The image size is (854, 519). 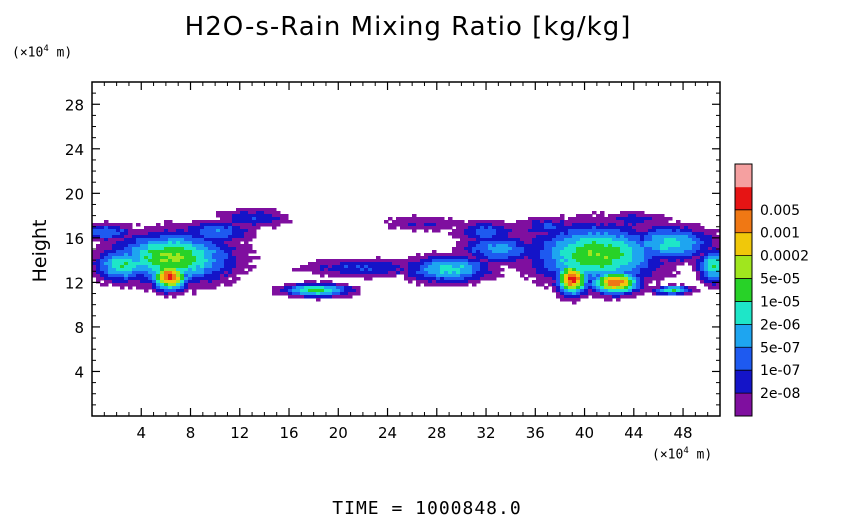 What do you see at coordinates (408, 27) in the screenshot?
I see `chart-title: H2O-s-Rain Mixing Ratio [kg/kg]` at bounding box center [408, 27].